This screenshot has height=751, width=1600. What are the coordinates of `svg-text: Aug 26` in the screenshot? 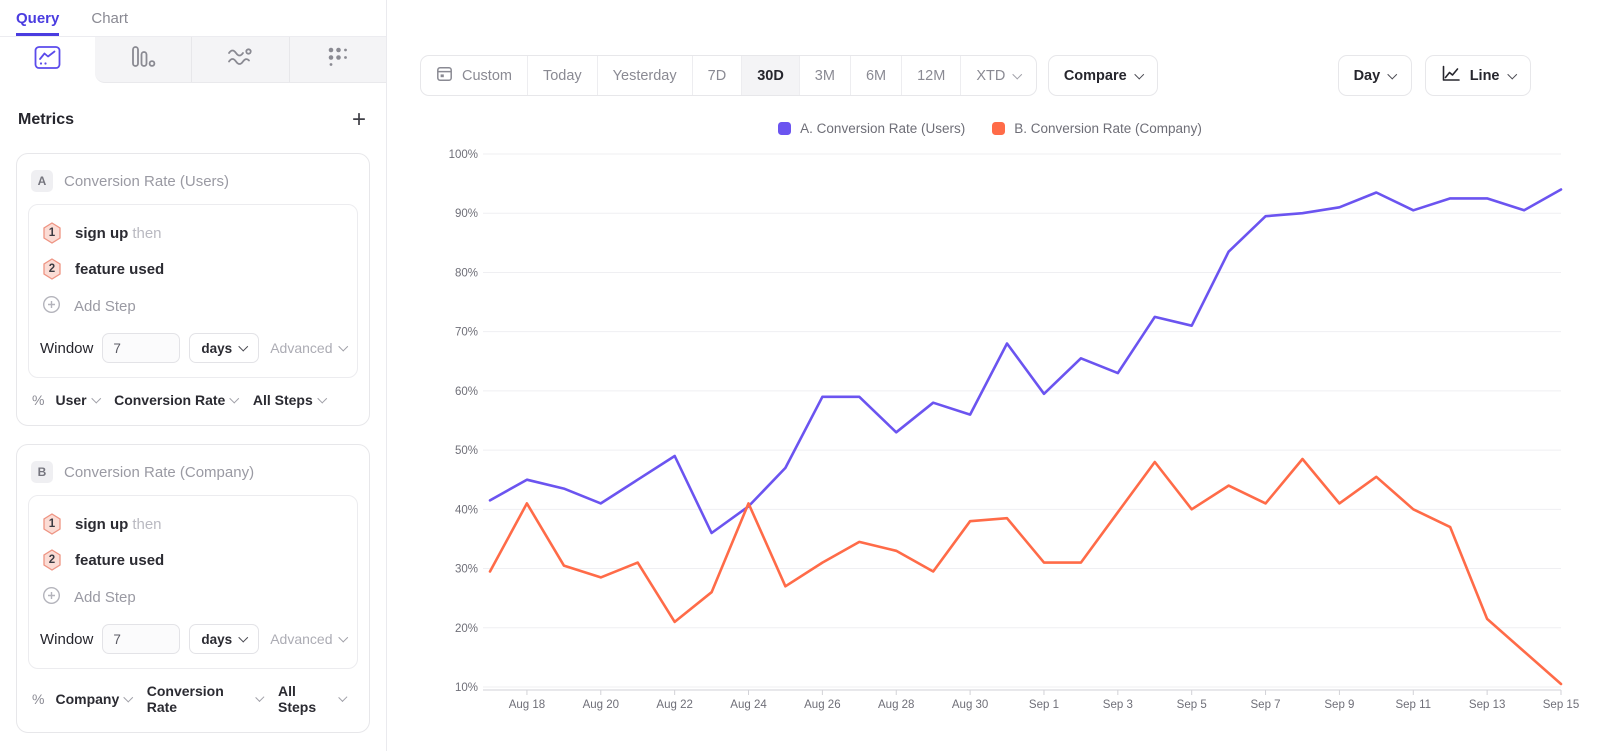 It's located at (822, 705).